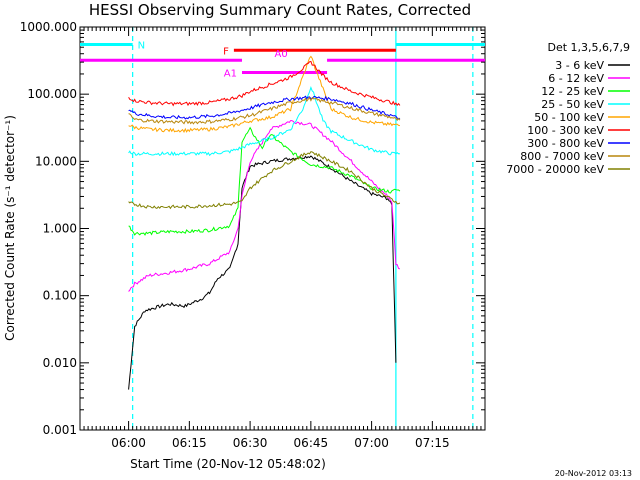  What do you see at coordinates (226, 51) in the screenshot?
I see `annotation-label-f: F` at bounding box center [226, 51].